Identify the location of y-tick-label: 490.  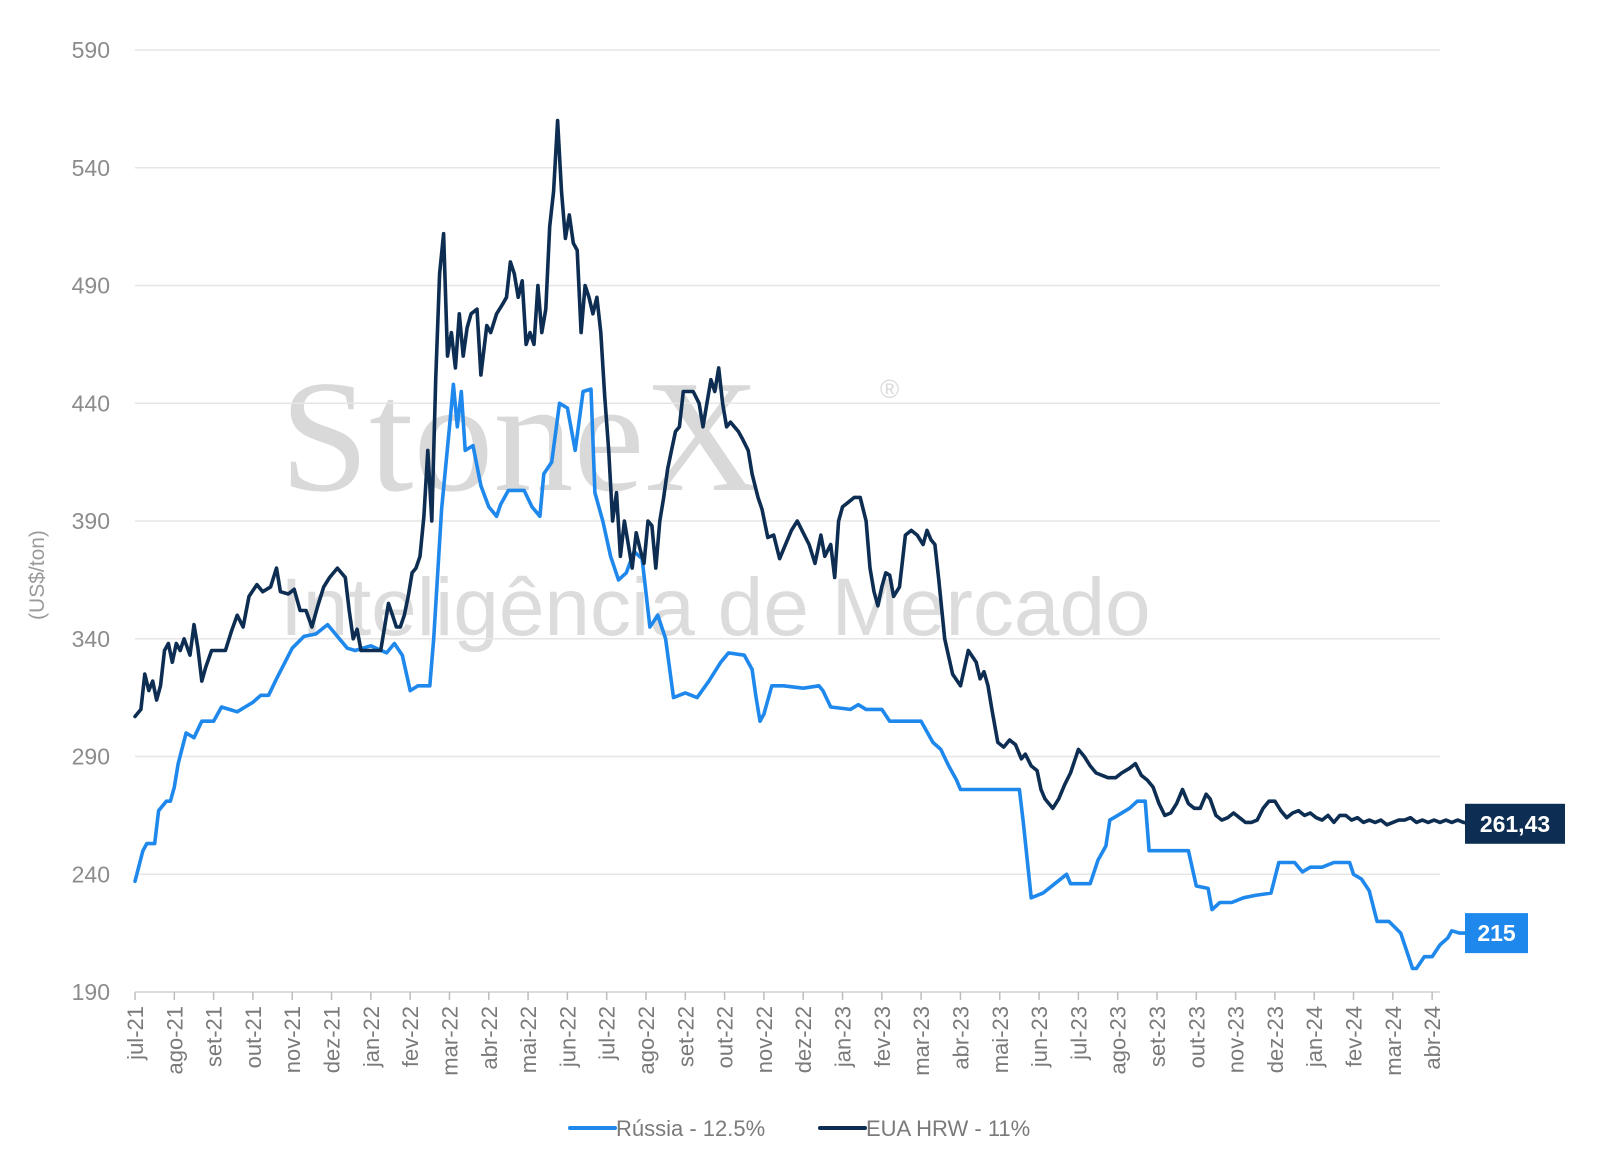
(91, 286).